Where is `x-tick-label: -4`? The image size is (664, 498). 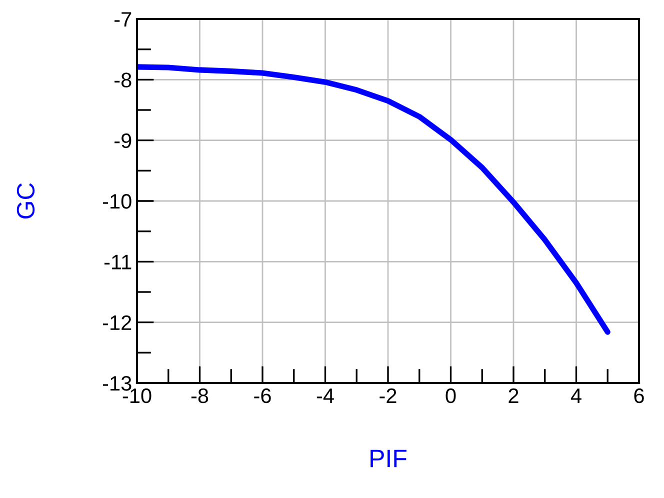 x-tick-label: -4 is located at coordinates (325, 395).